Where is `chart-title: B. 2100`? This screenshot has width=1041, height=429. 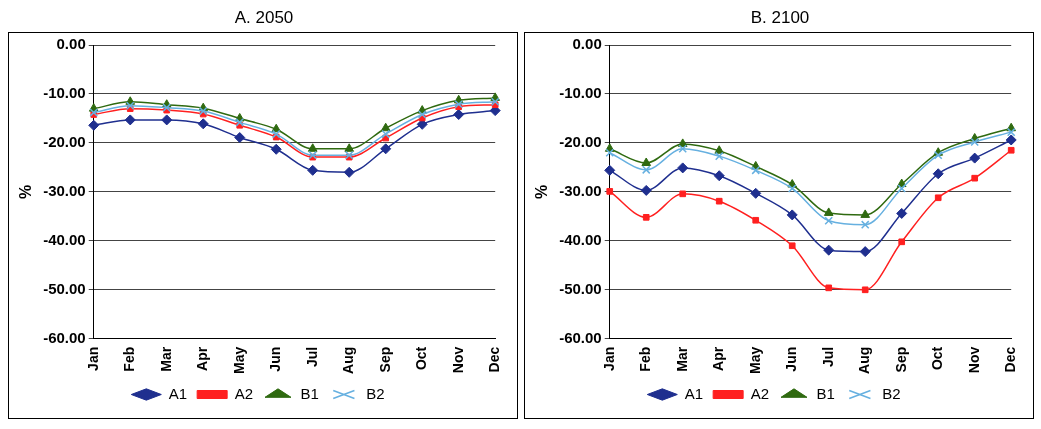
chart-title: B. 2100 is located at coordinates (780, 18).